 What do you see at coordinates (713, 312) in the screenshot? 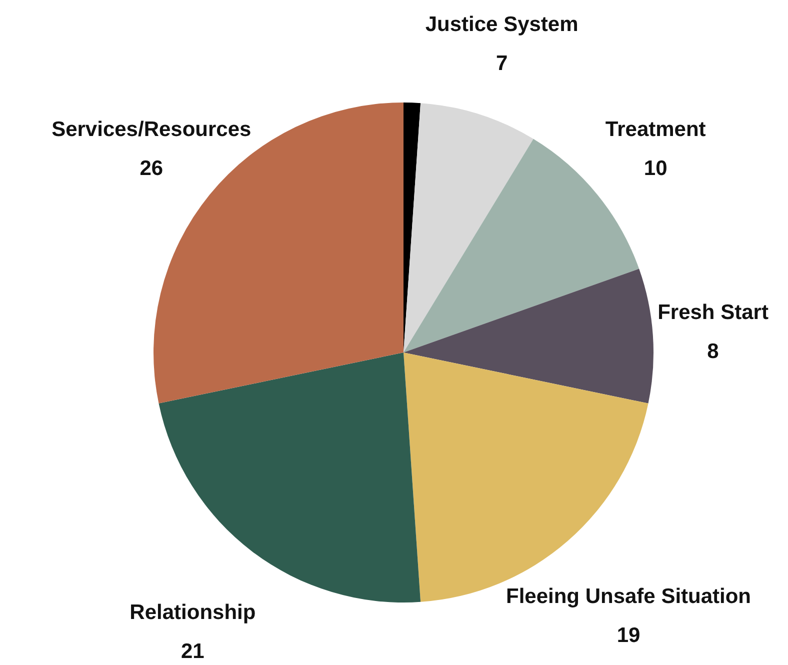
I see `slice-label: Fresh Start` at bounding box center [713, 312].